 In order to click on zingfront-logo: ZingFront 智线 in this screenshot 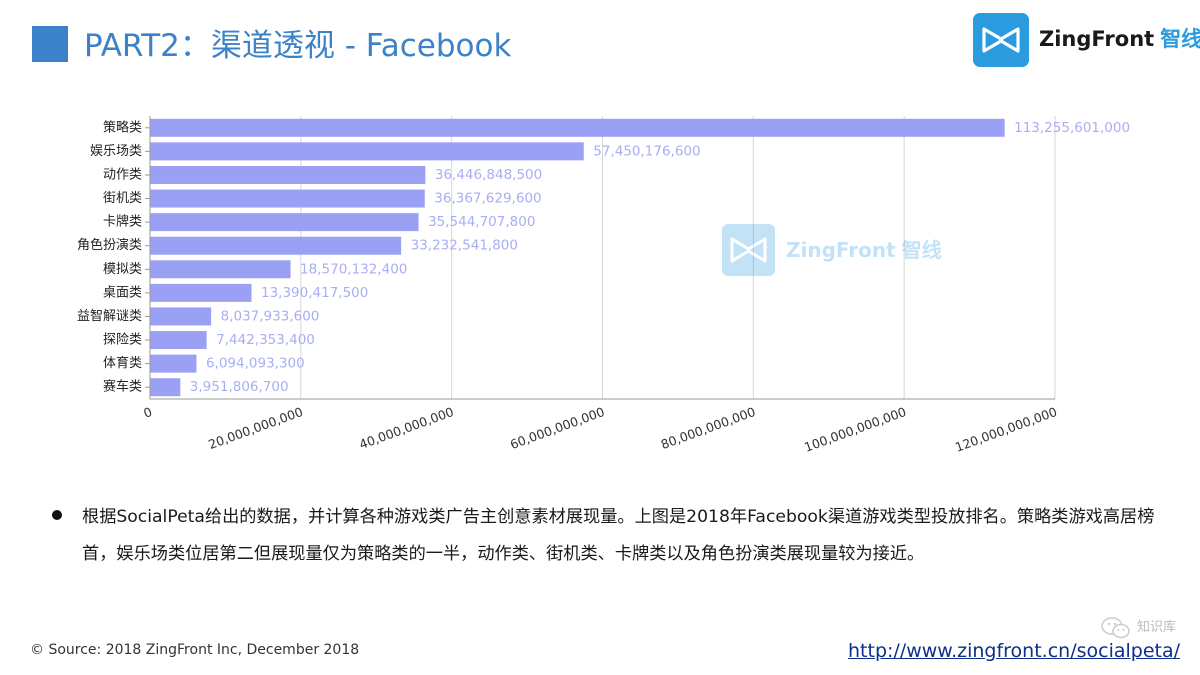, I will do `click(1086, 40)`.